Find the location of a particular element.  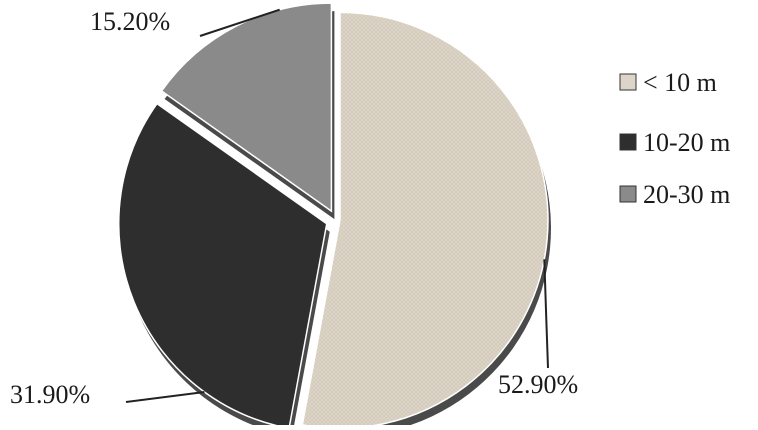

legend: < 10 m 10-20 m 20-30 m is located at coordinates (674, 138).